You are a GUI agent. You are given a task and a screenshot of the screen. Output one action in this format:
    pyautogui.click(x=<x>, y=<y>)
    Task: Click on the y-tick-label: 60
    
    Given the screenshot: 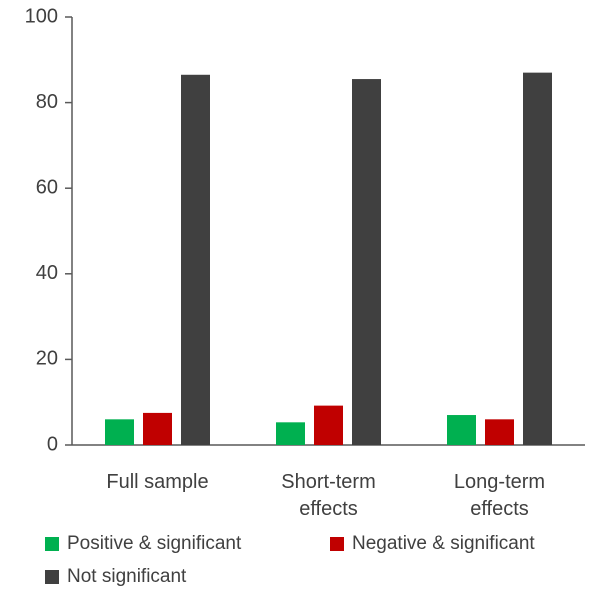 What is the action you would take?
    pyautogui.click(x=47, y=187)
    